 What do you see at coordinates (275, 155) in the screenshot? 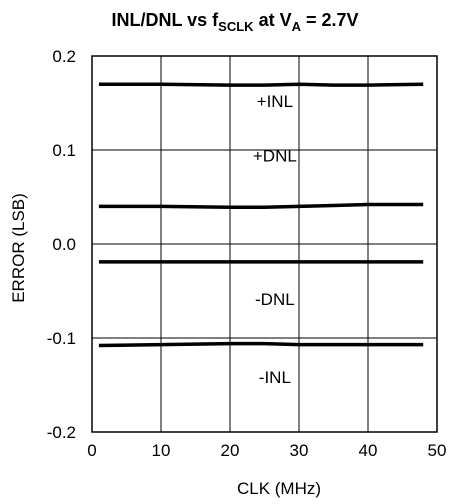
I see `series-label: +DNL` at bounding box center [275, 155].